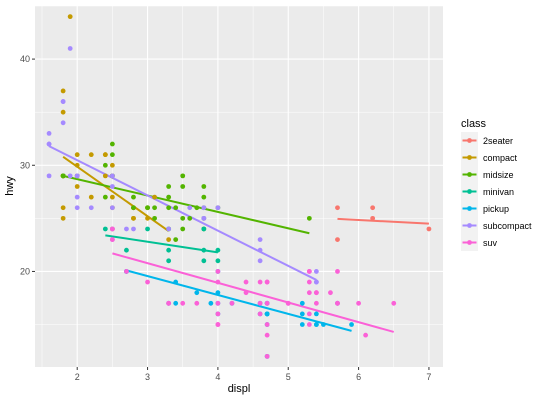 The width and height of the screenshot is (540, 400). I want to click on y-tick-label: 20, so click(25, 271).